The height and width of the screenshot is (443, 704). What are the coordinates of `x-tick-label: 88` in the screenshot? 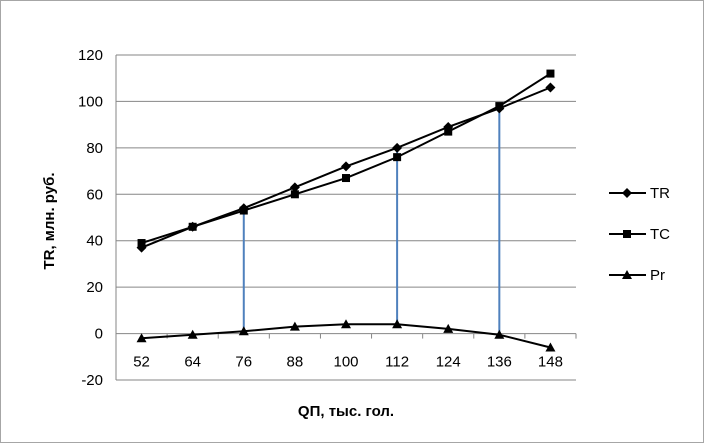 It's located at (295, 362).